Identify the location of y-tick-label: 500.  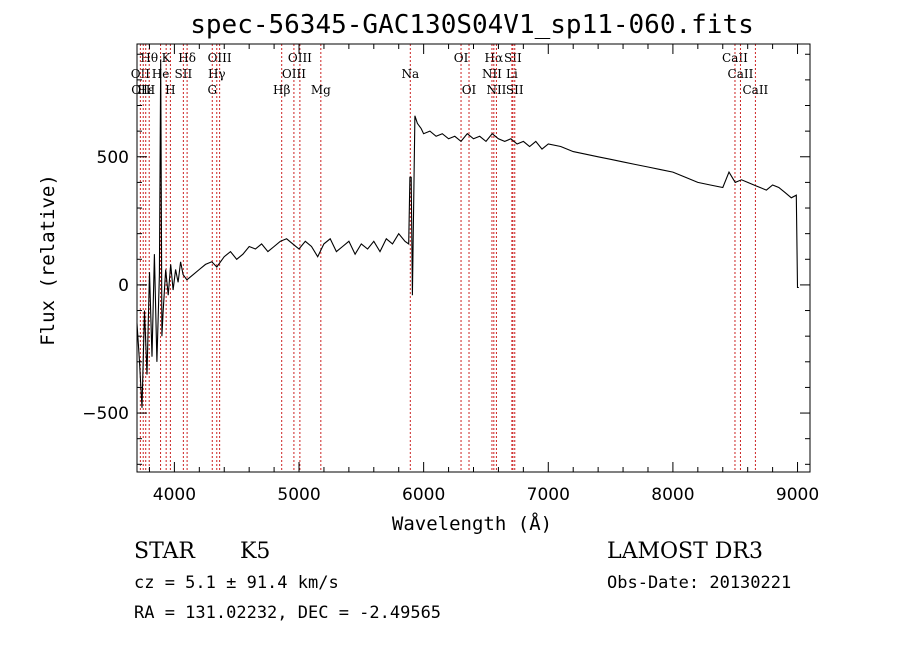
(113, 158).